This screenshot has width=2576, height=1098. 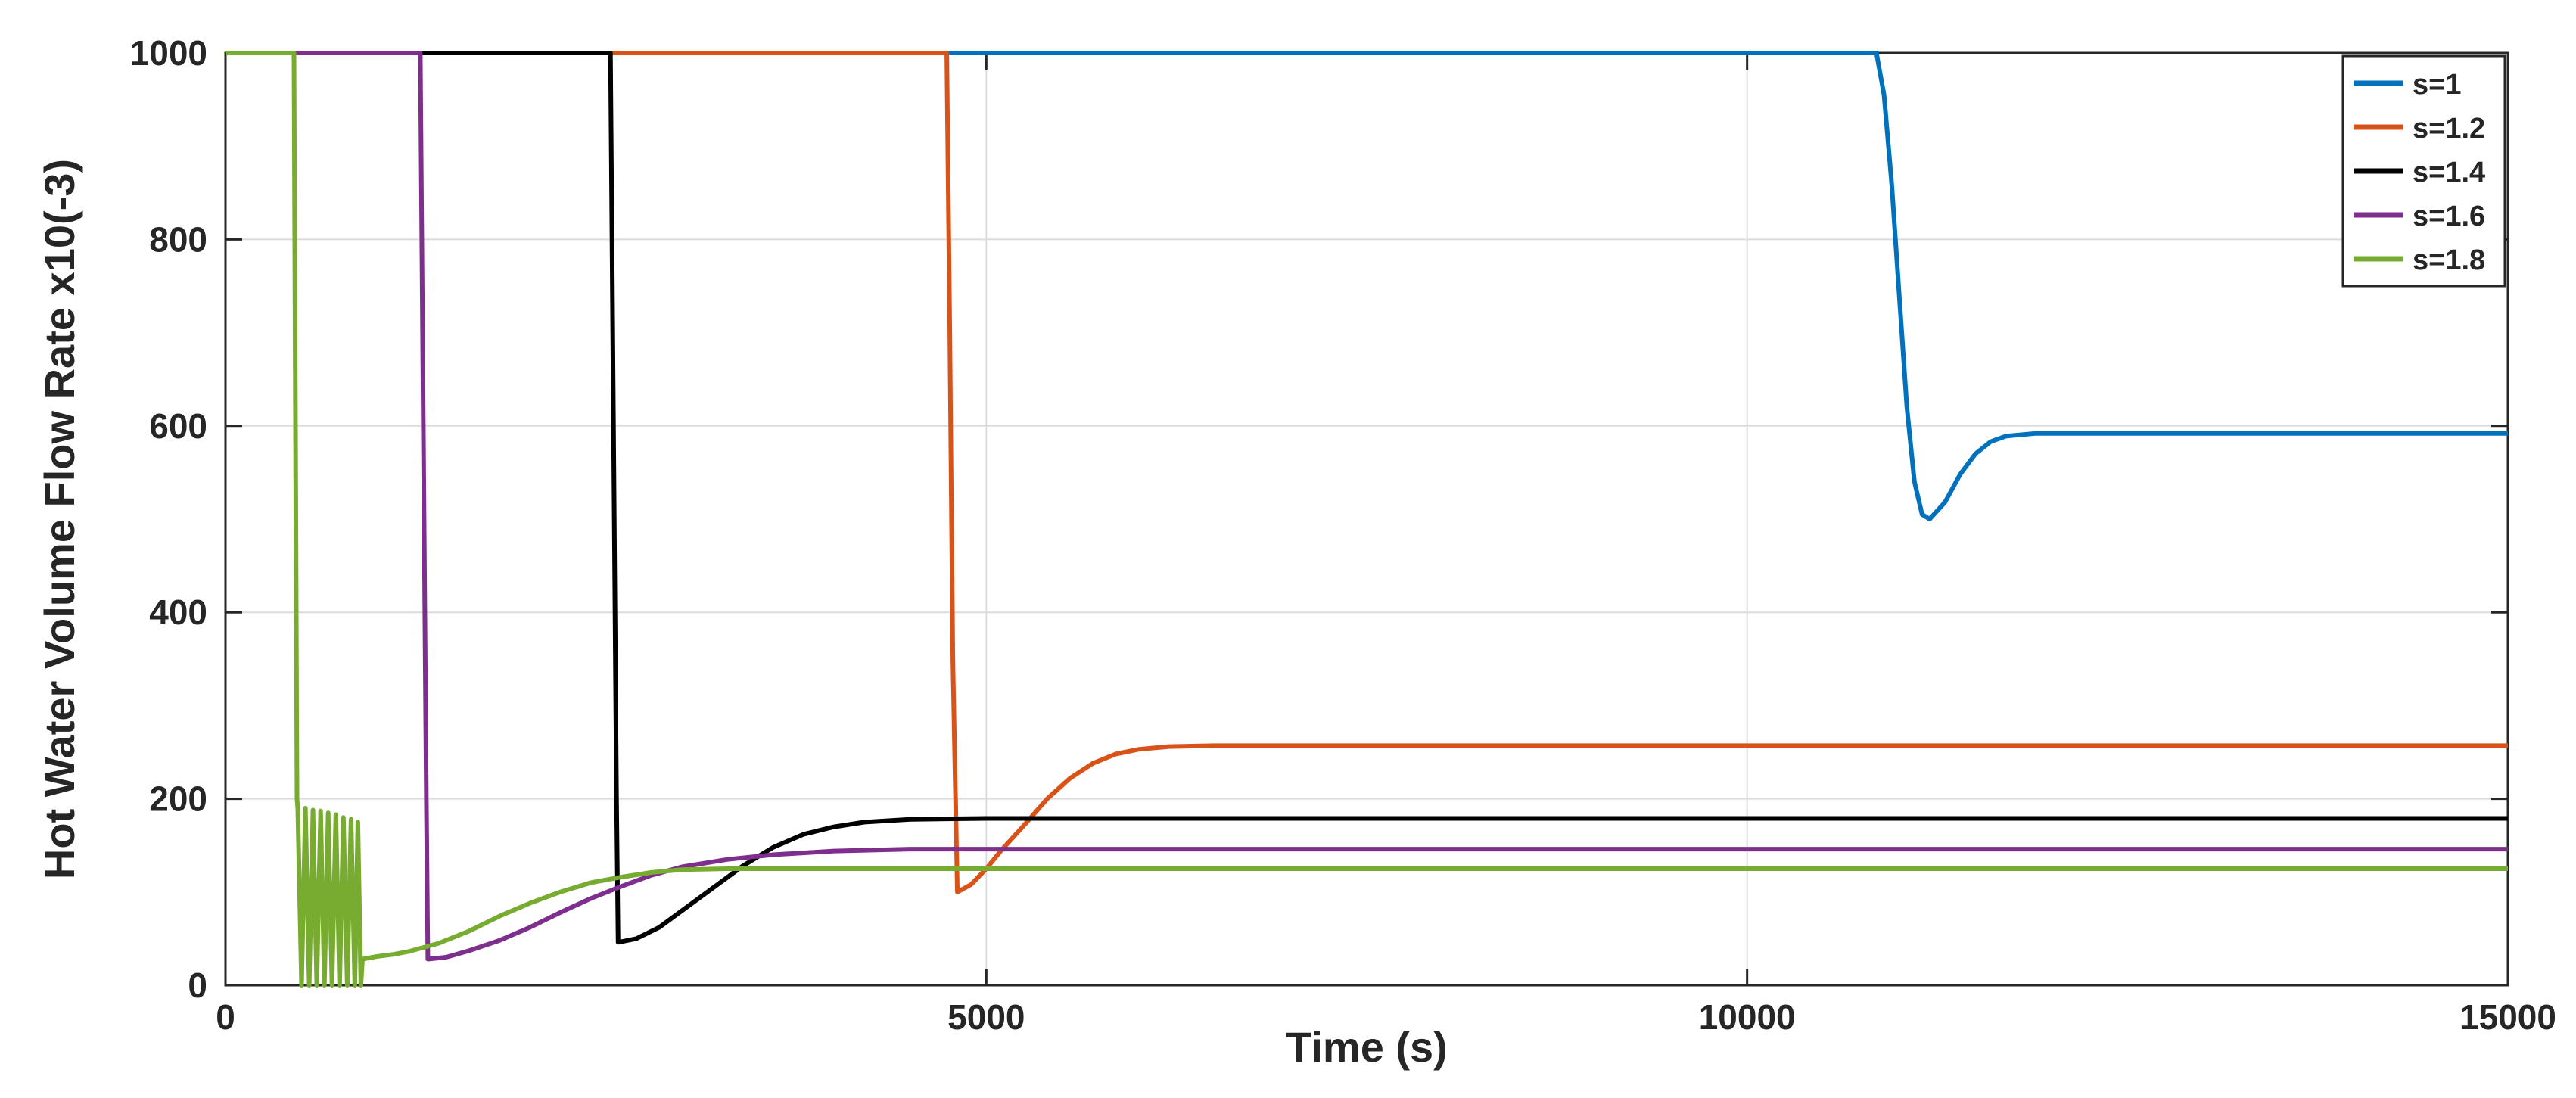 I want to click on x-tick-label: 10000, so click(x=1747, y=1017).